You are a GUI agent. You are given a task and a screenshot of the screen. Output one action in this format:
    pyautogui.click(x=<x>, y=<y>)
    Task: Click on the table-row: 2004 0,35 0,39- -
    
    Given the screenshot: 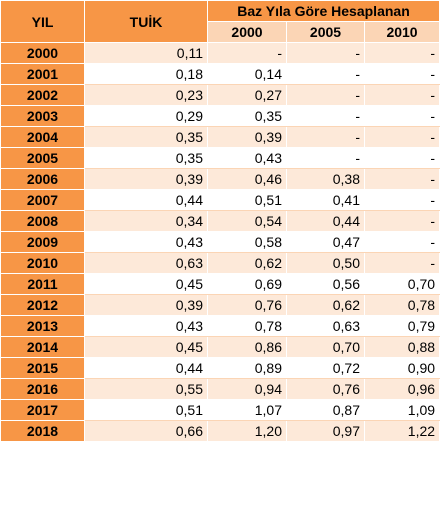 What is the action you would take?
    pyautogui.click(x=220, y=137)
    